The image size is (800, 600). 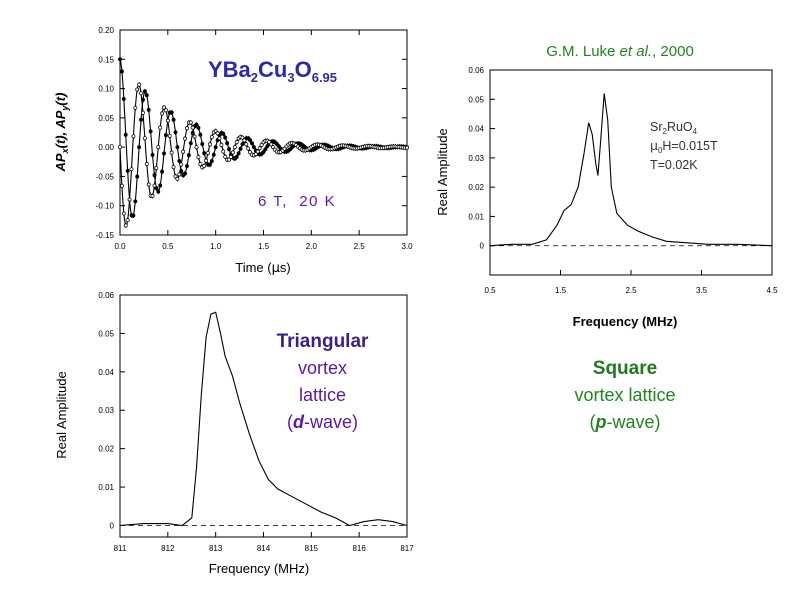 What do you see at coordinates (106, 30) in the screenshot?
I see `y-tick-label: 0.20` at bounding box center [106, 30].